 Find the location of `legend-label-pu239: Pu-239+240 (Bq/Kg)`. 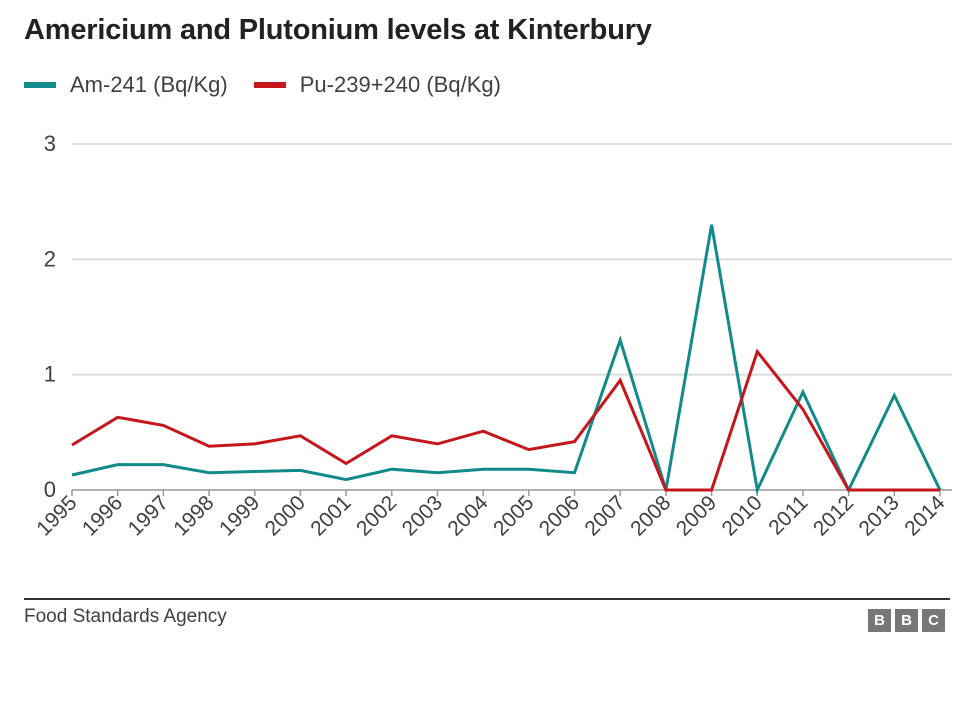

legend-label-pu239: Pu-239+240 (Bq/Kg) is located at coordinates (400, 84).